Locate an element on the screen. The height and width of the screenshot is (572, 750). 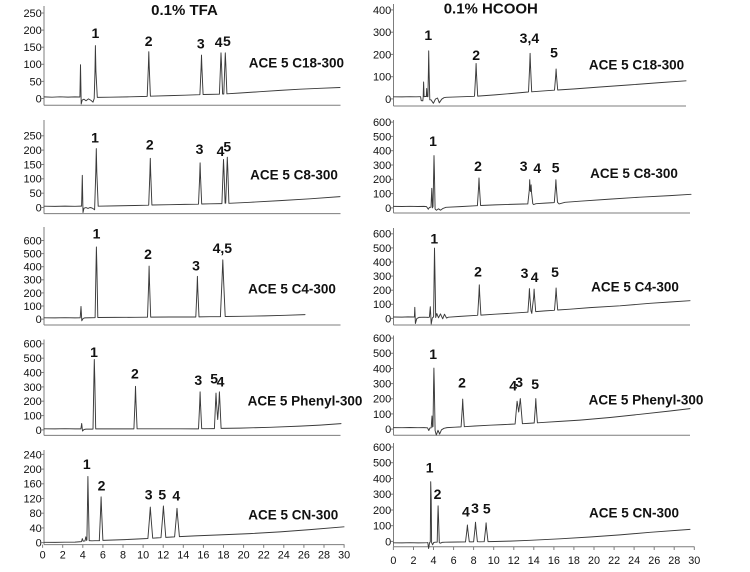
svg-text: 14 is located at coordinates (183, 555).